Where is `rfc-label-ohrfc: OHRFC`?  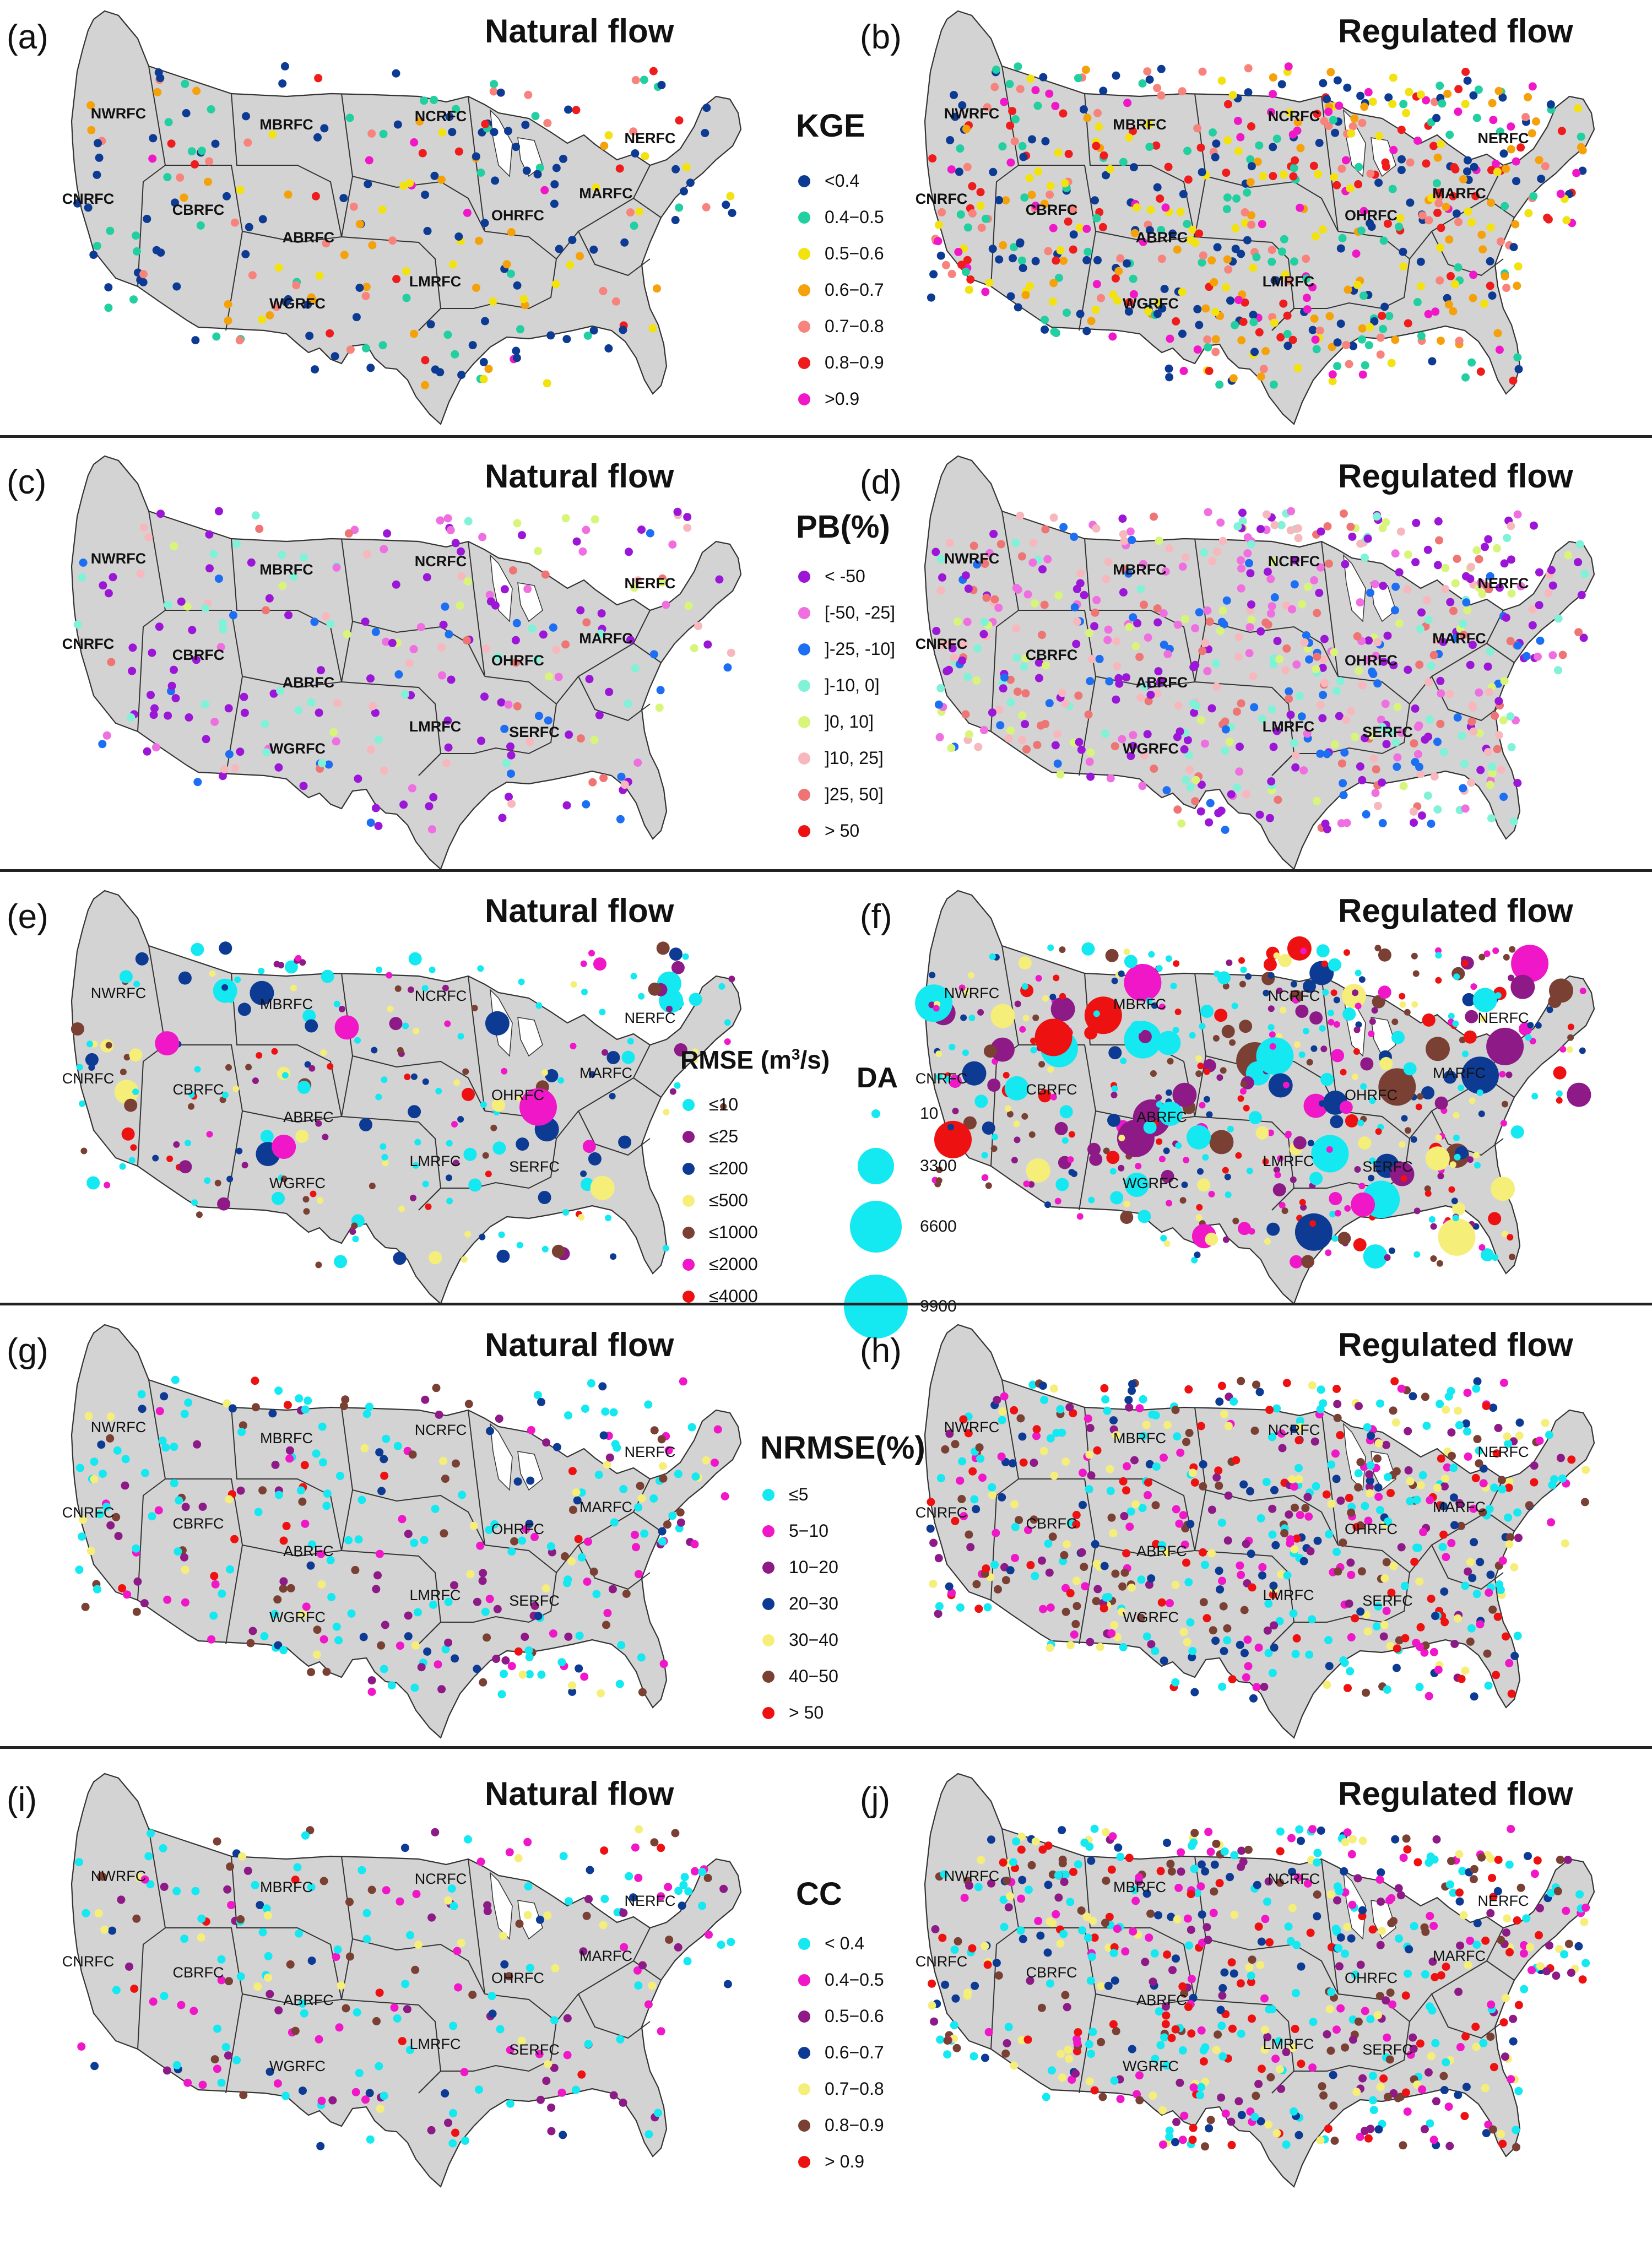
rfc-label-ohrfc: OHRFC is located at coordinates (1371, 215).